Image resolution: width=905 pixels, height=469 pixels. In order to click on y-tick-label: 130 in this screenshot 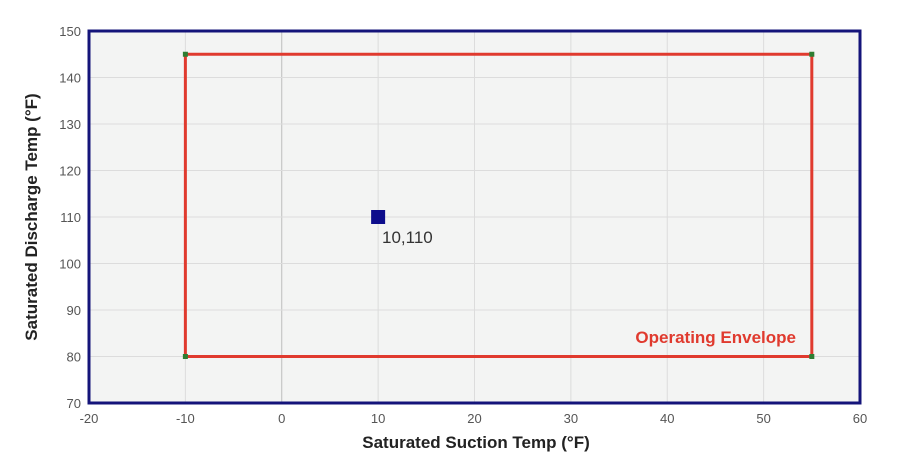, I will do `click(70, 124)`.